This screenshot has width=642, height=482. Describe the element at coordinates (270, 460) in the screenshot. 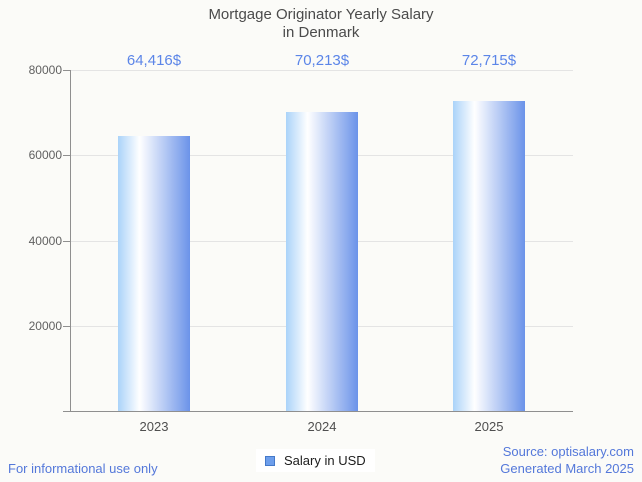

I see `legend-swatch-icon` at that location.